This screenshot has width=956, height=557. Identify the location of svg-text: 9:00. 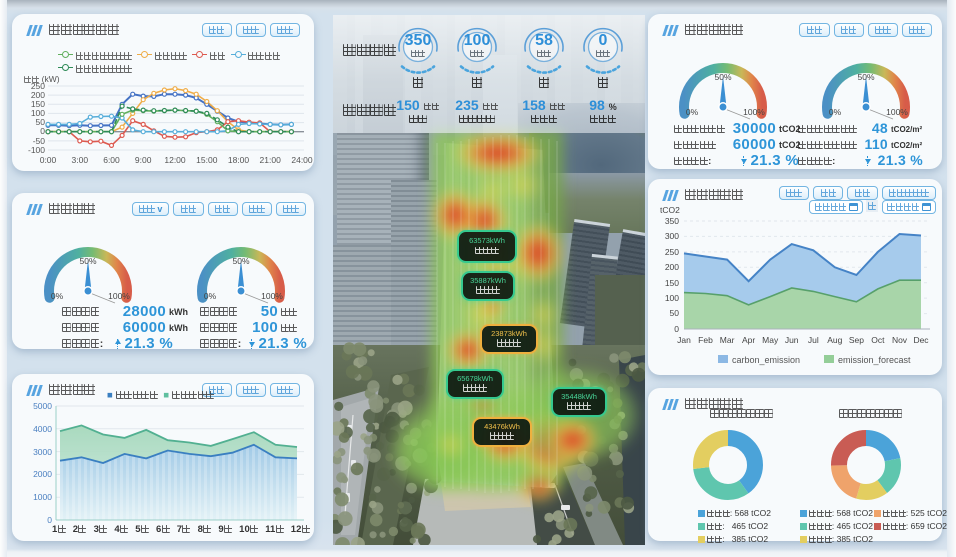
(143, 160).